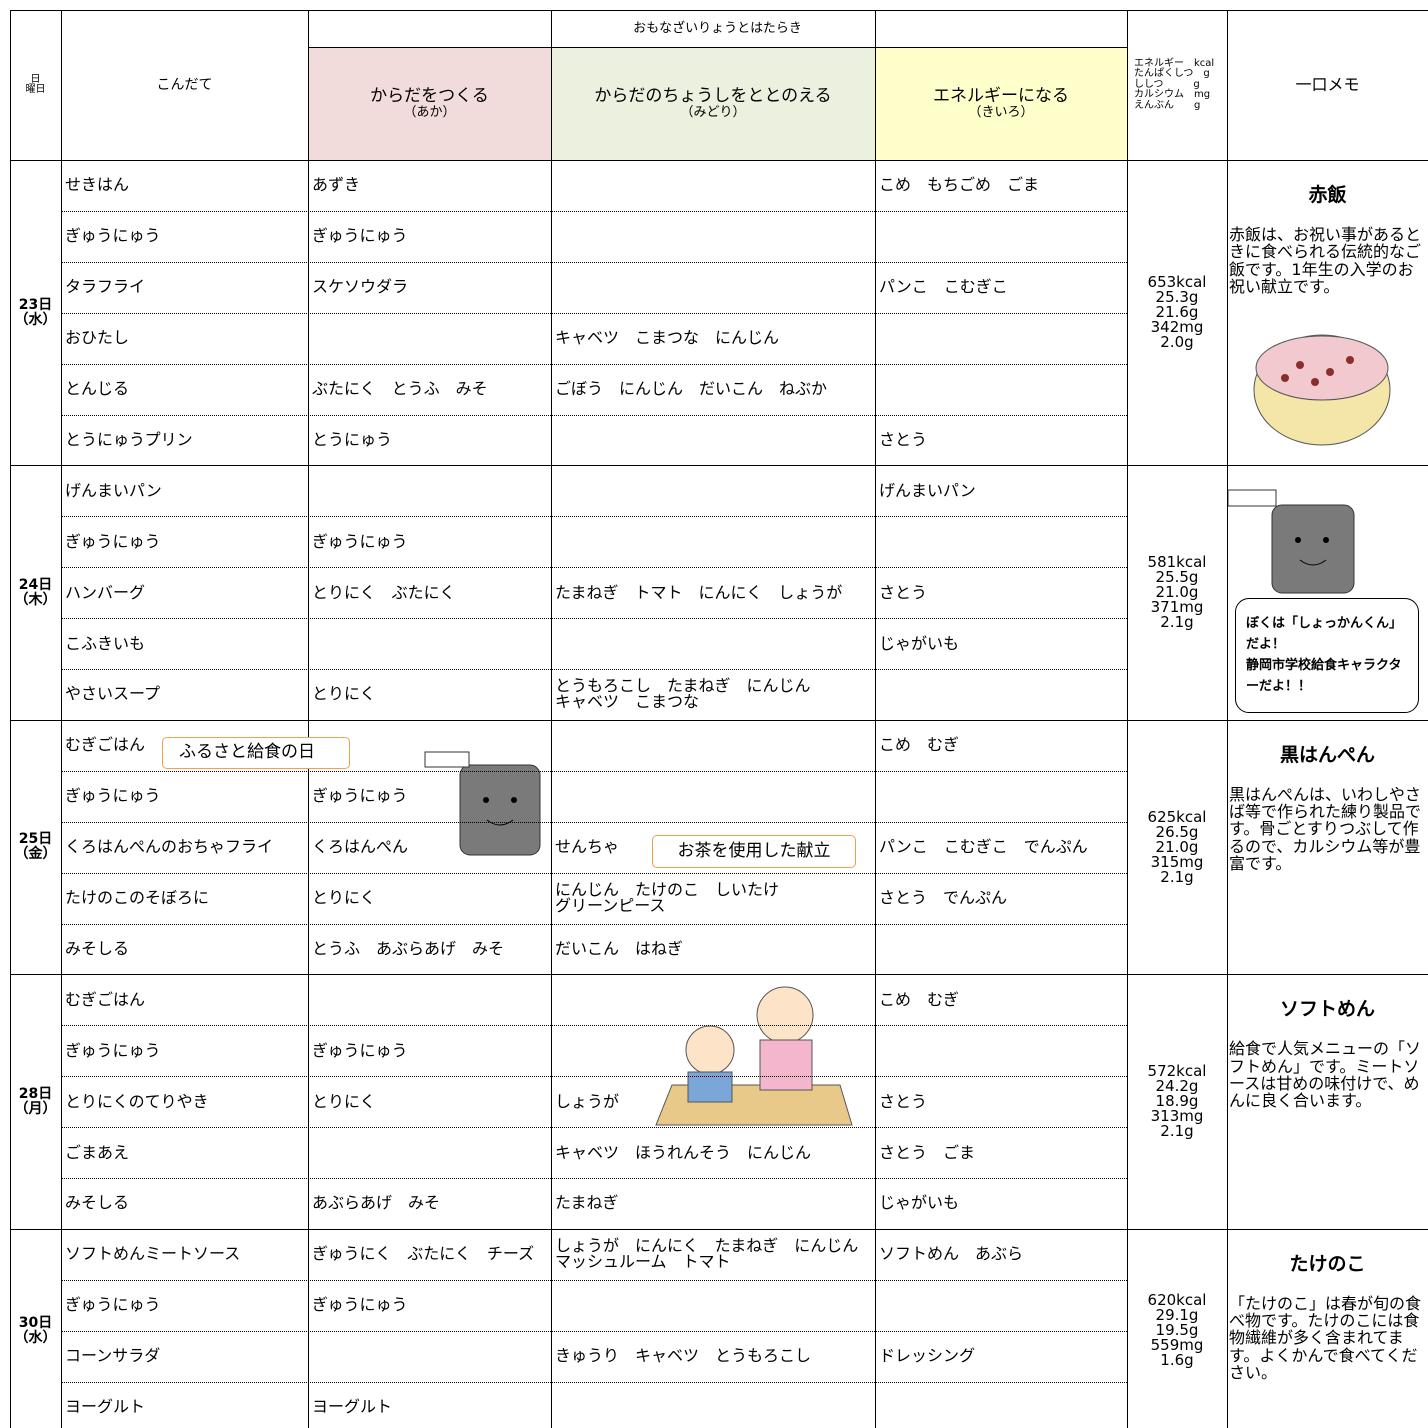 This screenshot has height=1428, width=1428. I want to click on green-food: キャベツ こまつな にんじん, so click(667, 338).